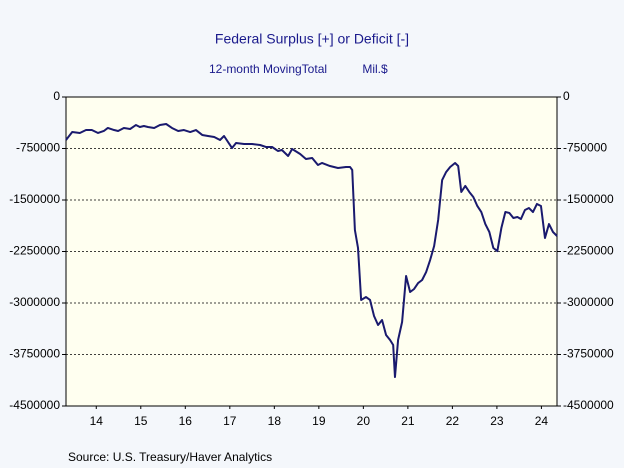 This screenshot has width=624, height=468. Describe the element at coordinates (588, 354) in the screenshot. I see `y2-tick-label: -3750000` at that location.